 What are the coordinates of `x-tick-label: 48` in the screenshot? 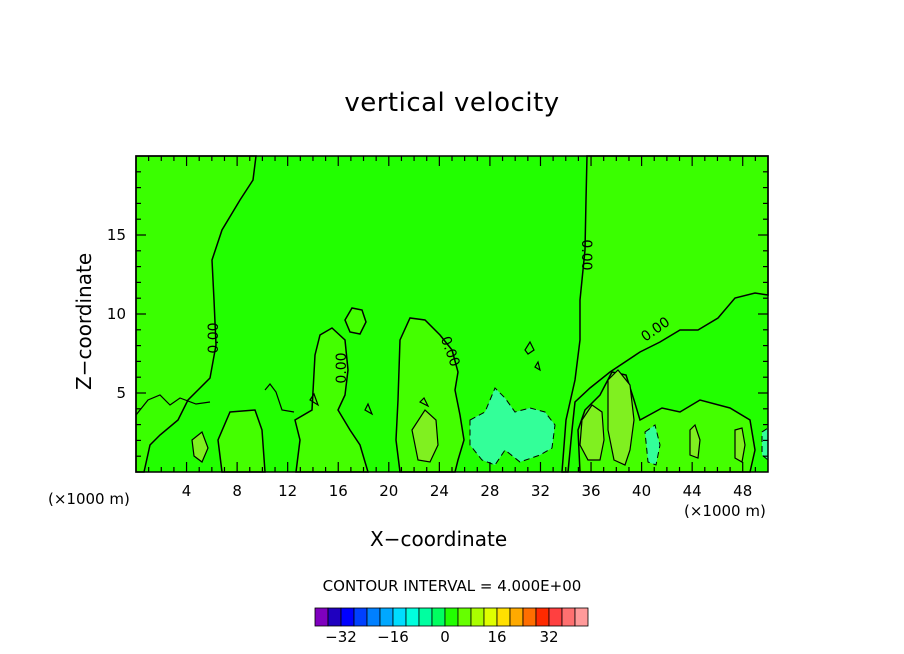 It's located at (742, 491).